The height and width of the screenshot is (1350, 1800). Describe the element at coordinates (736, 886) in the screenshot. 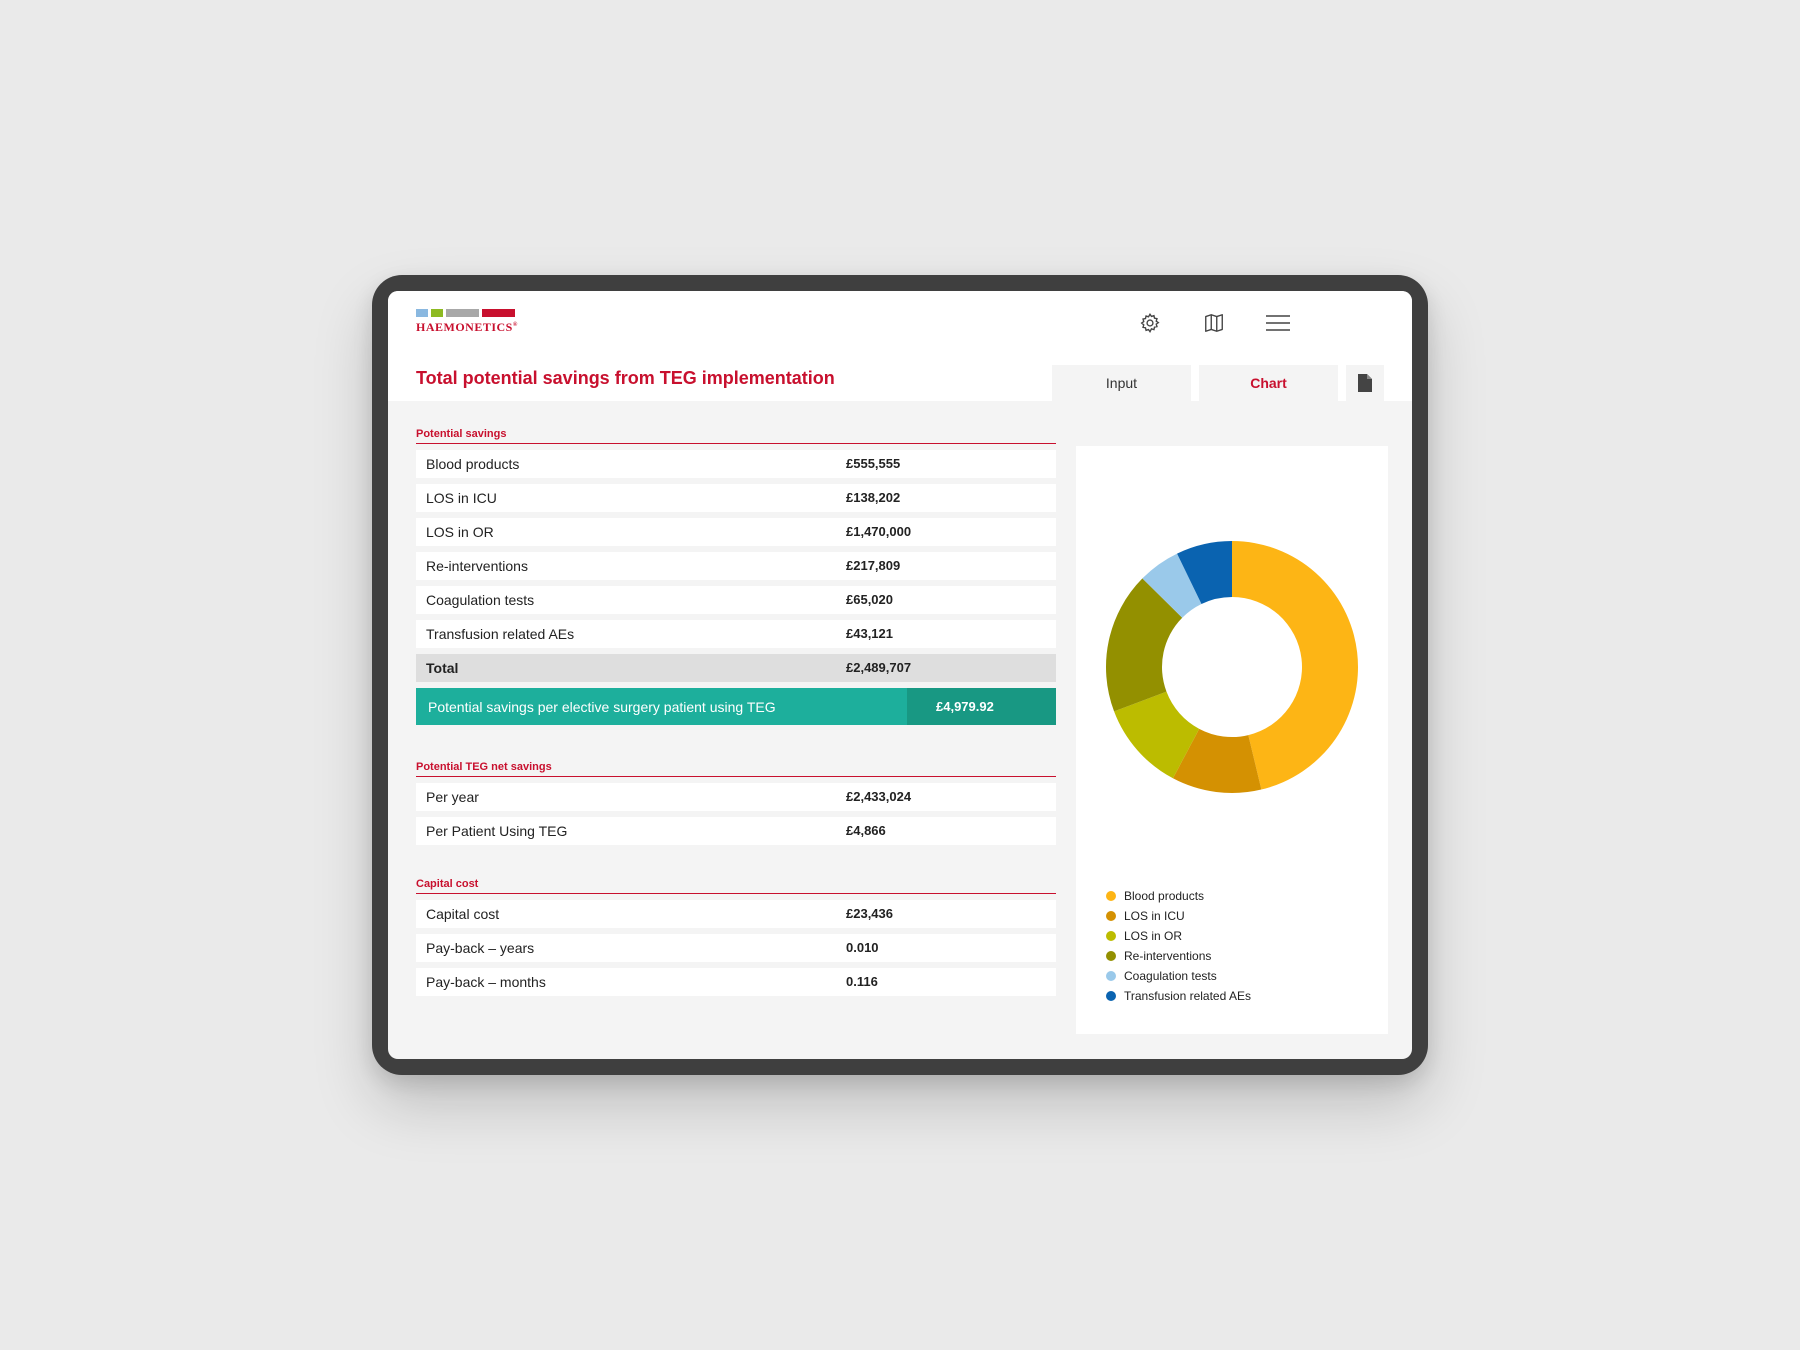

I see `section-heading: Capital cost` at that location.